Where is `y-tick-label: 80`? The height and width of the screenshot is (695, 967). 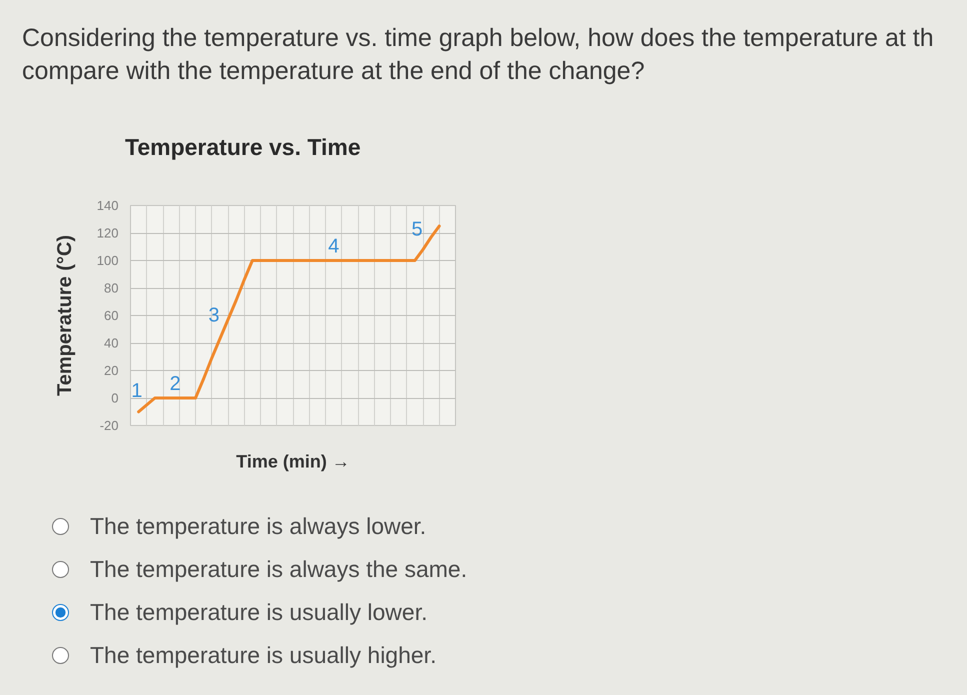
y-tick-label: 80 is located at coordinates (111, 288).